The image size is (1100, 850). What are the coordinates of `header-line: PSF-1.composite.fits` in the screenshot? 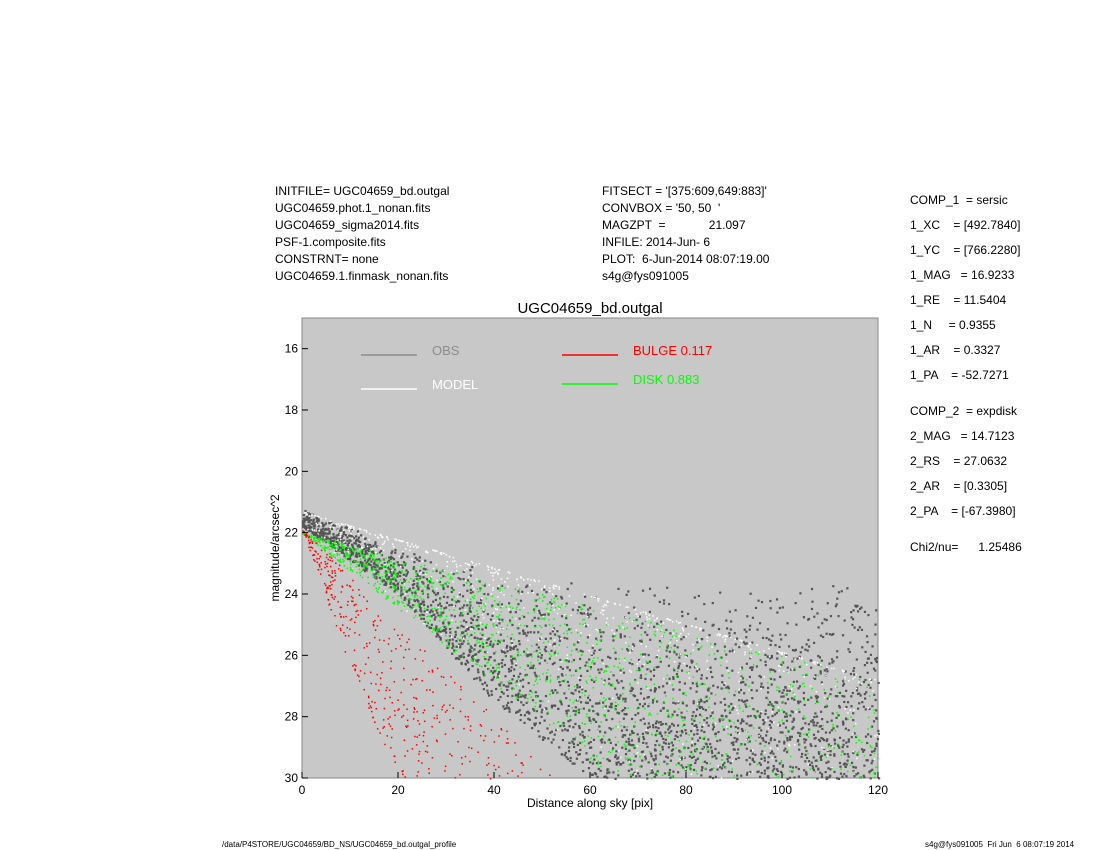 It's located at (330, 242).